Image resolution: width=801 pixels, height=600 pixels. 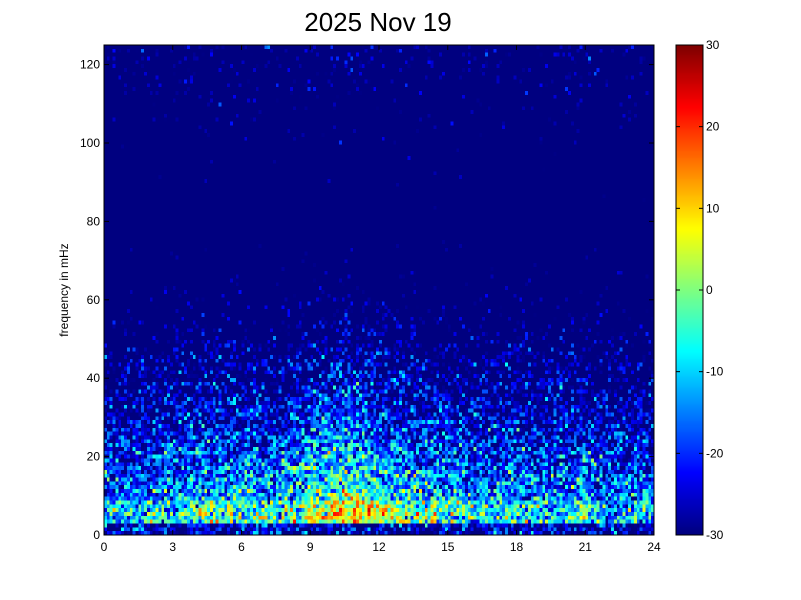 What do you see at coordinates (94, 300) in the screenshot?
I see `y-tick-label: 60` at bounding box center [94, 300].